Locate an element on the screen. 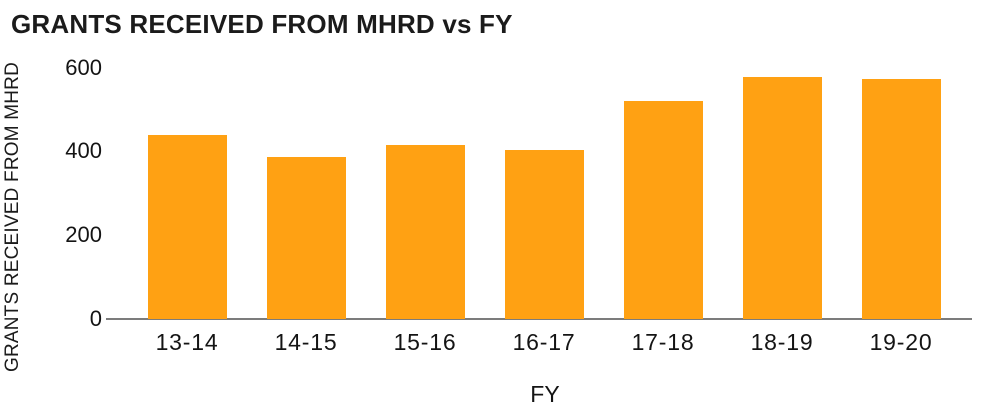 This screenshot has width=983, height=412. y-tick-label-200: 200 is located at coordinates (83, 235).